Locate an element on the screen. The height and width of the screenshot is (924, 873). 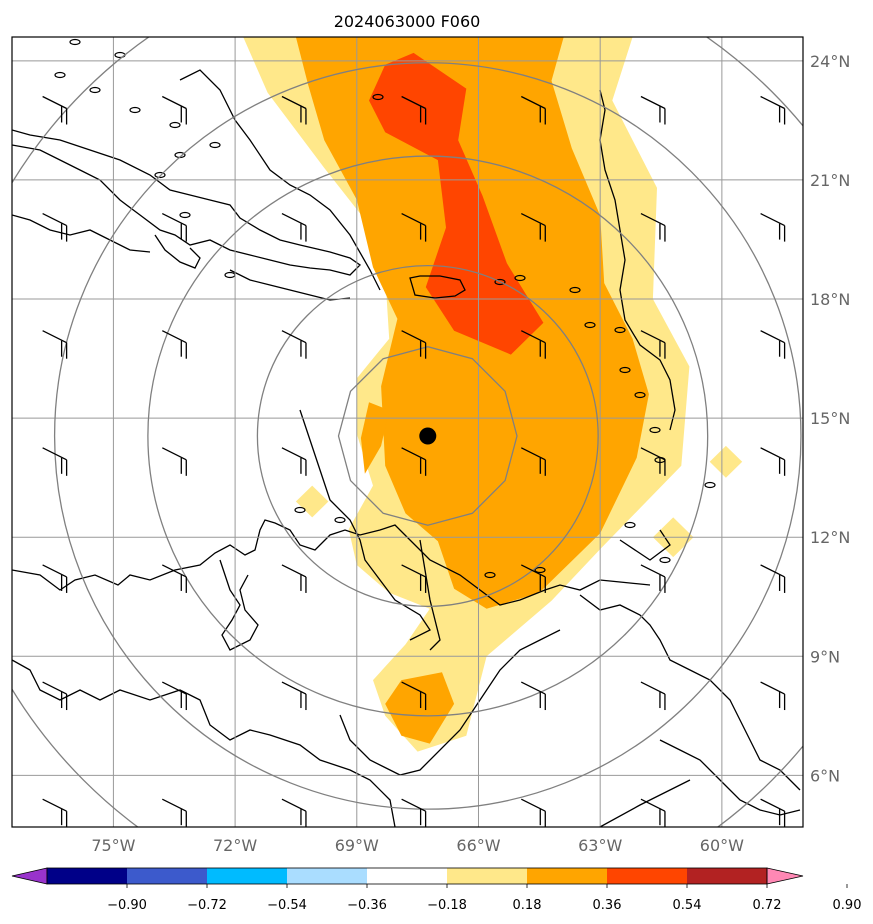
colorbar-tick-label: −0.54 is located at coordinates (287, 905).